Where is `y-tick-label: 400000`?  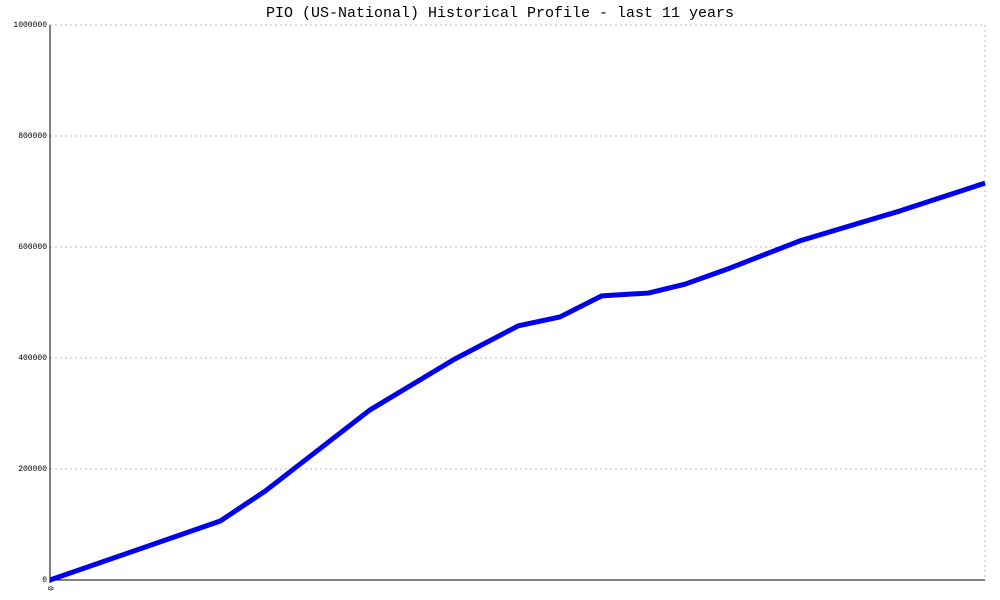
y-tick-label: 400000 is located at coordinates (32, 358).